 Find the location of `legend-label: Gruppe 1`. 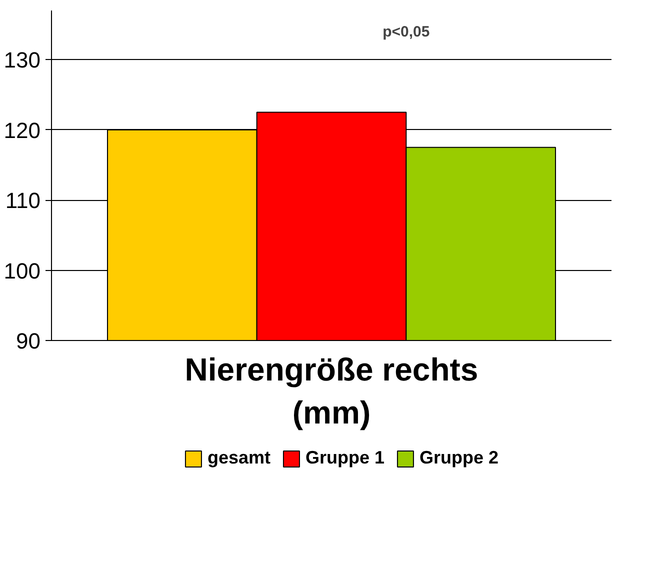

legend-label: Gruppe 1 is located at coordinates (345, 458).